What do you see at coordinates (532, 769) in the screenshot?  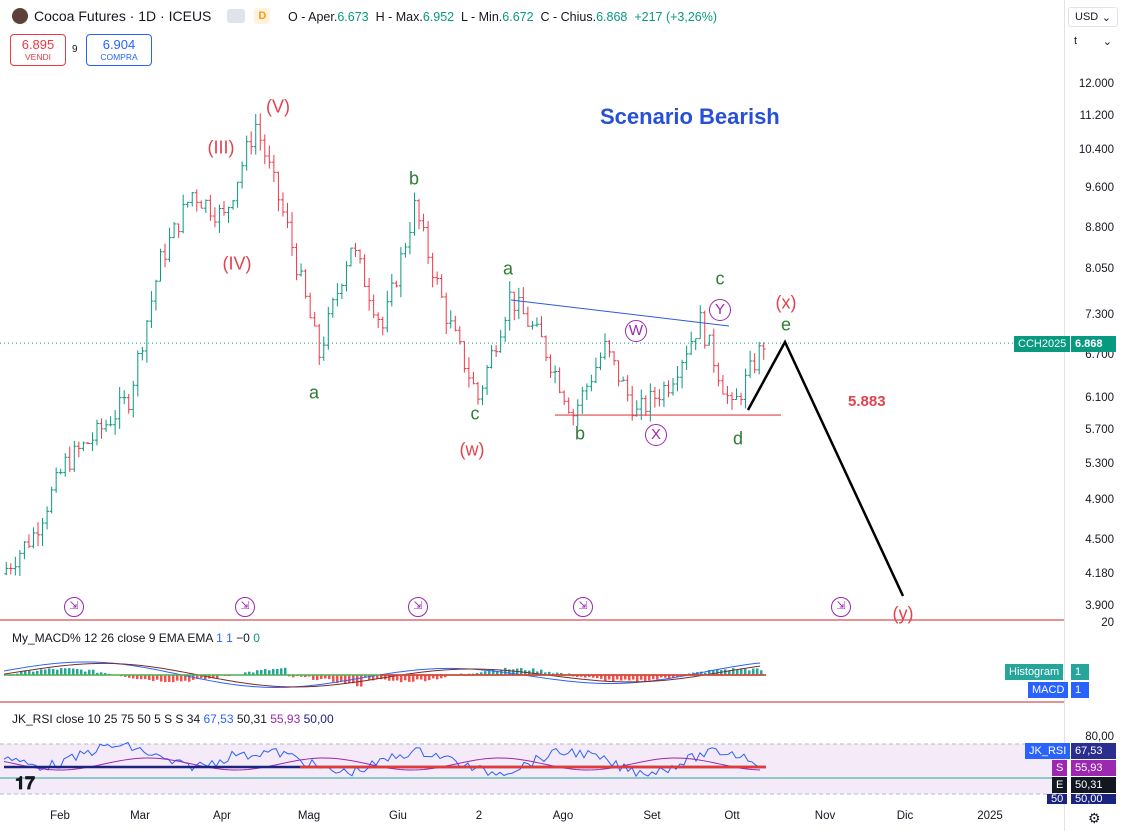 I see `rsi-band` at bounding box center [532, 769].